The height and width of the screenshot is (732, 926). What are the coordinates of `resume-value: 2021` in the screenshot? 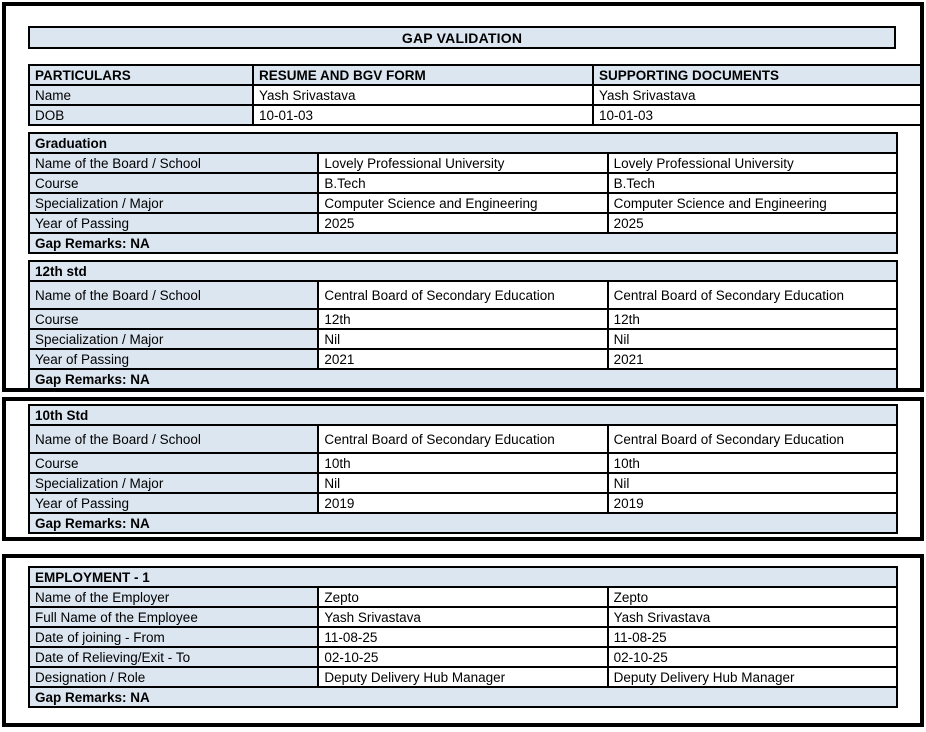 It's located at (463, 359).